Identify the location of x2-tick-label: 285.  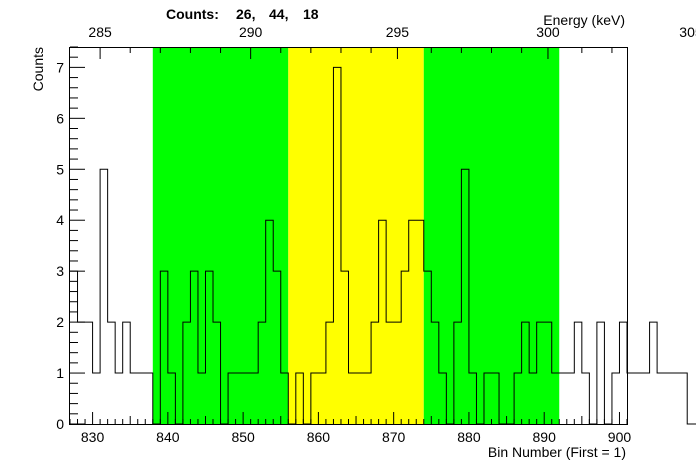
(100, 32).